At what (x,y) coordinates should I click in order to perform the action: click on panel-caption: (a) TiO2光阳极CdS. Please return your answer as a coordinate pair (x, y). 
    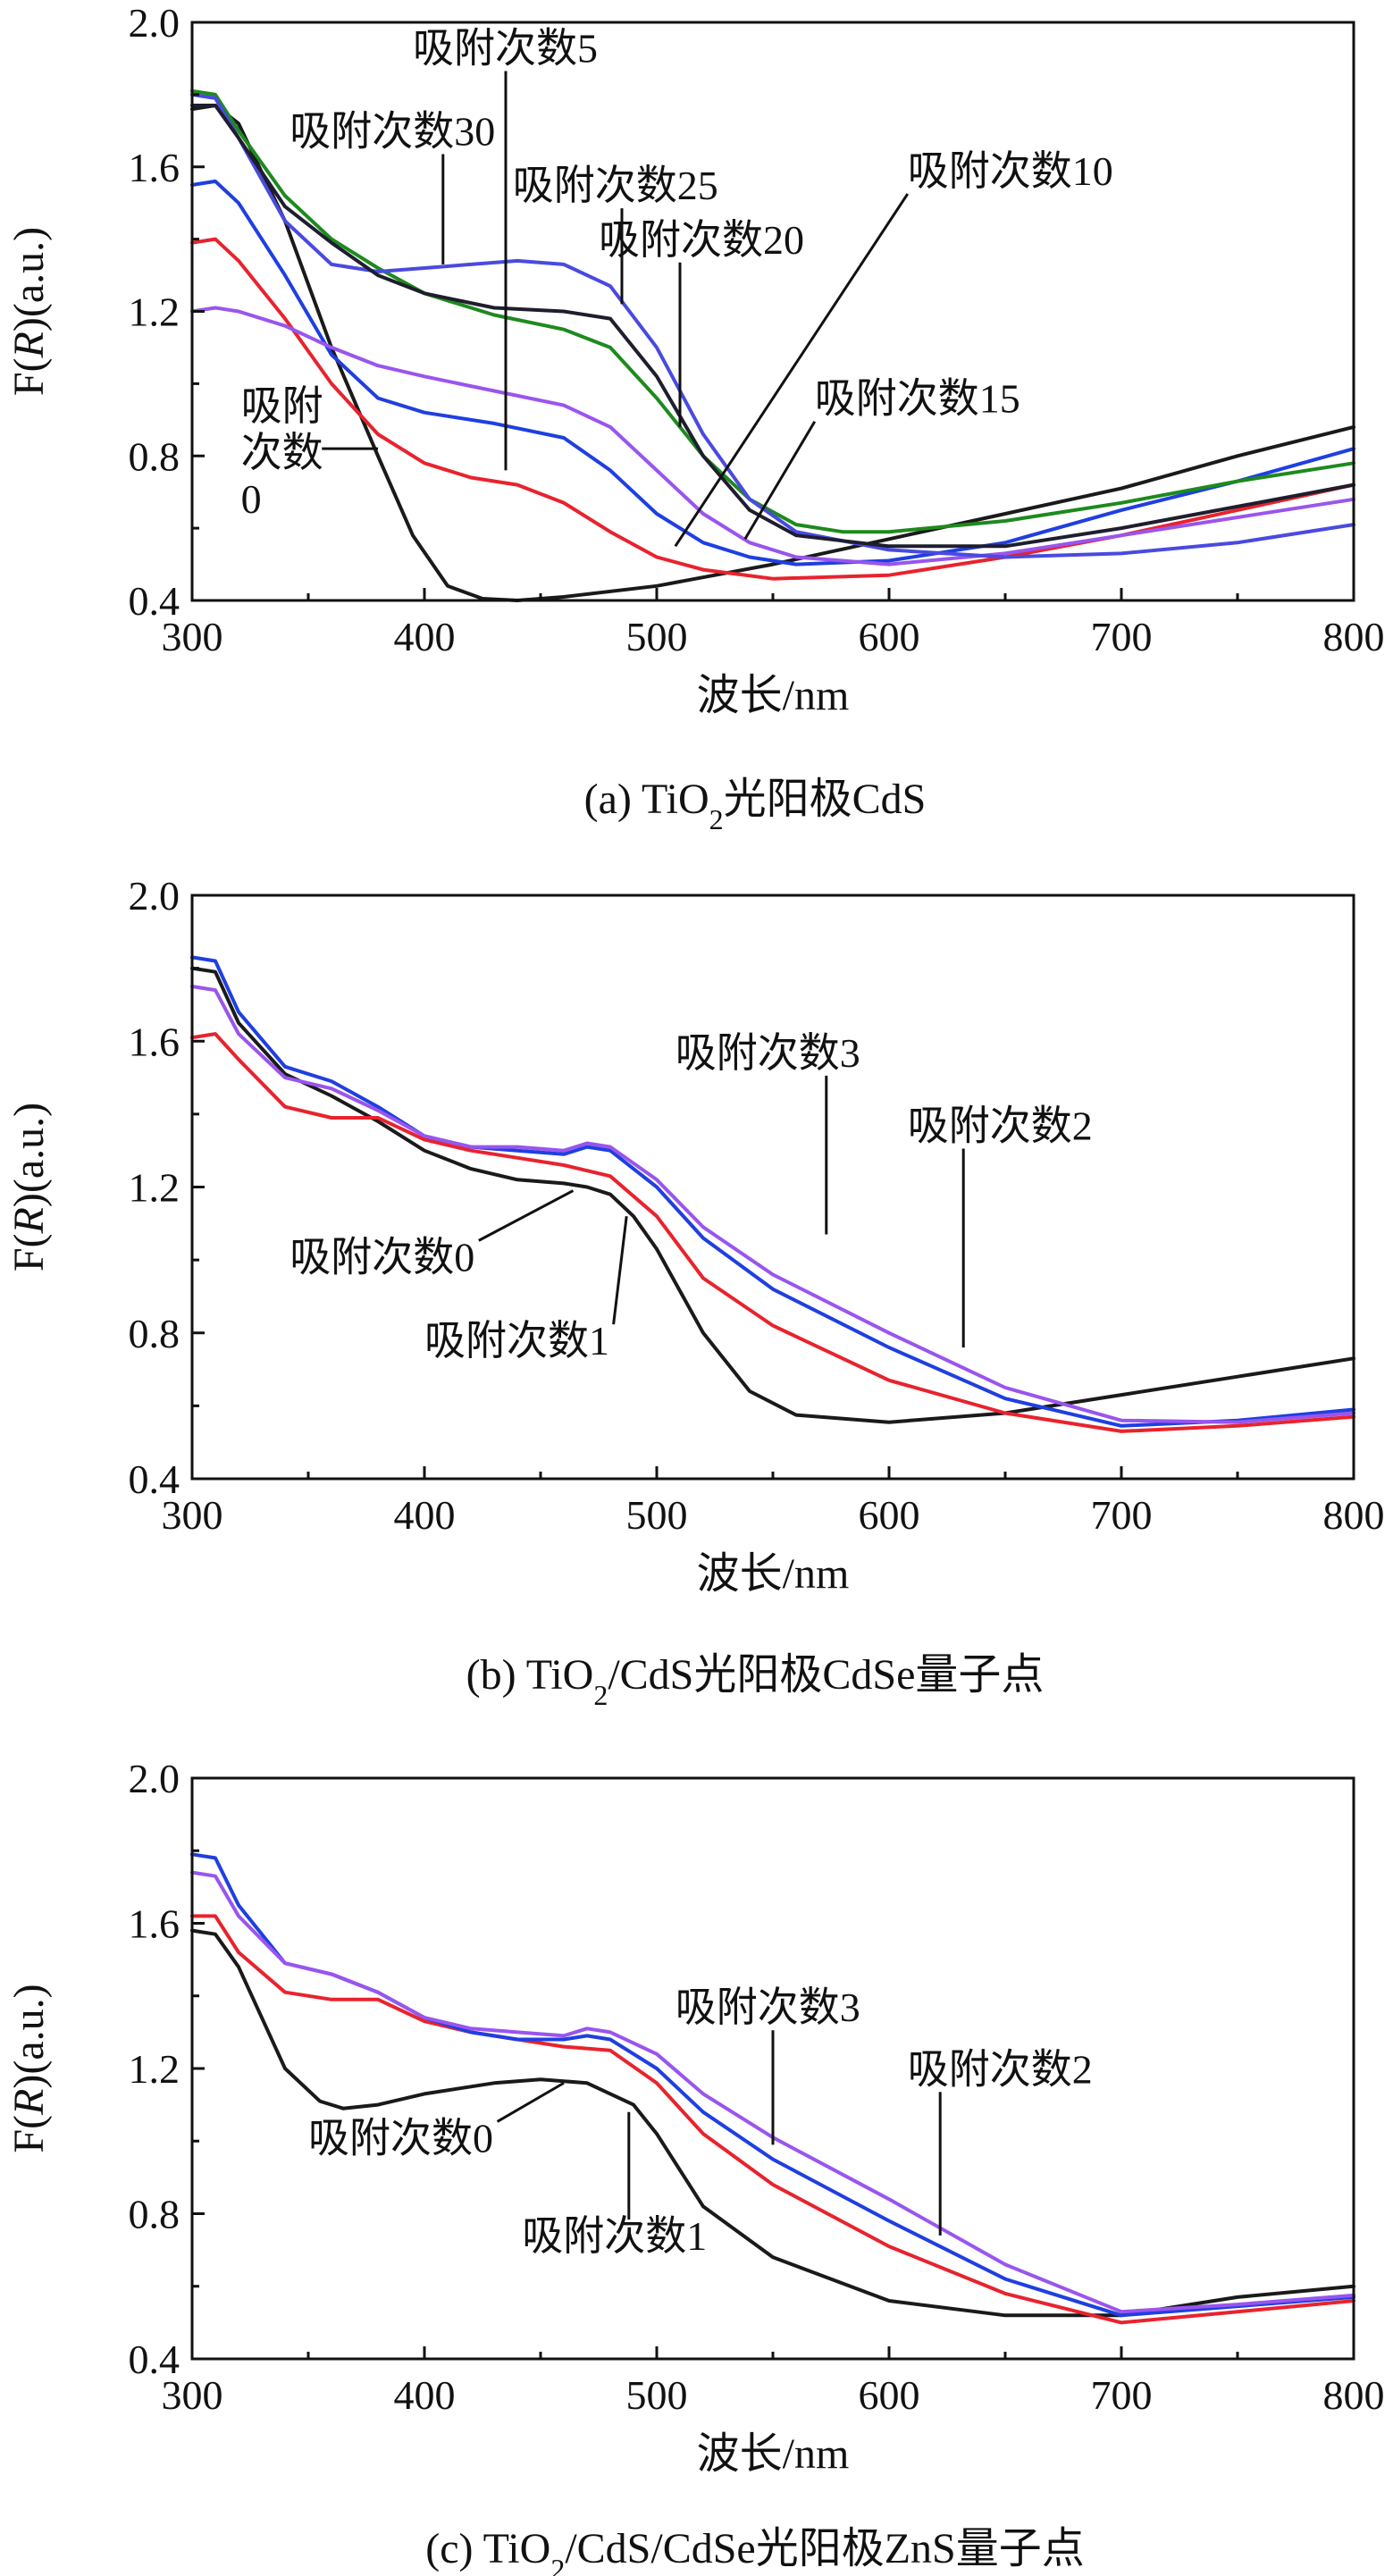
    Looking at the image, I should click on (755, 805).